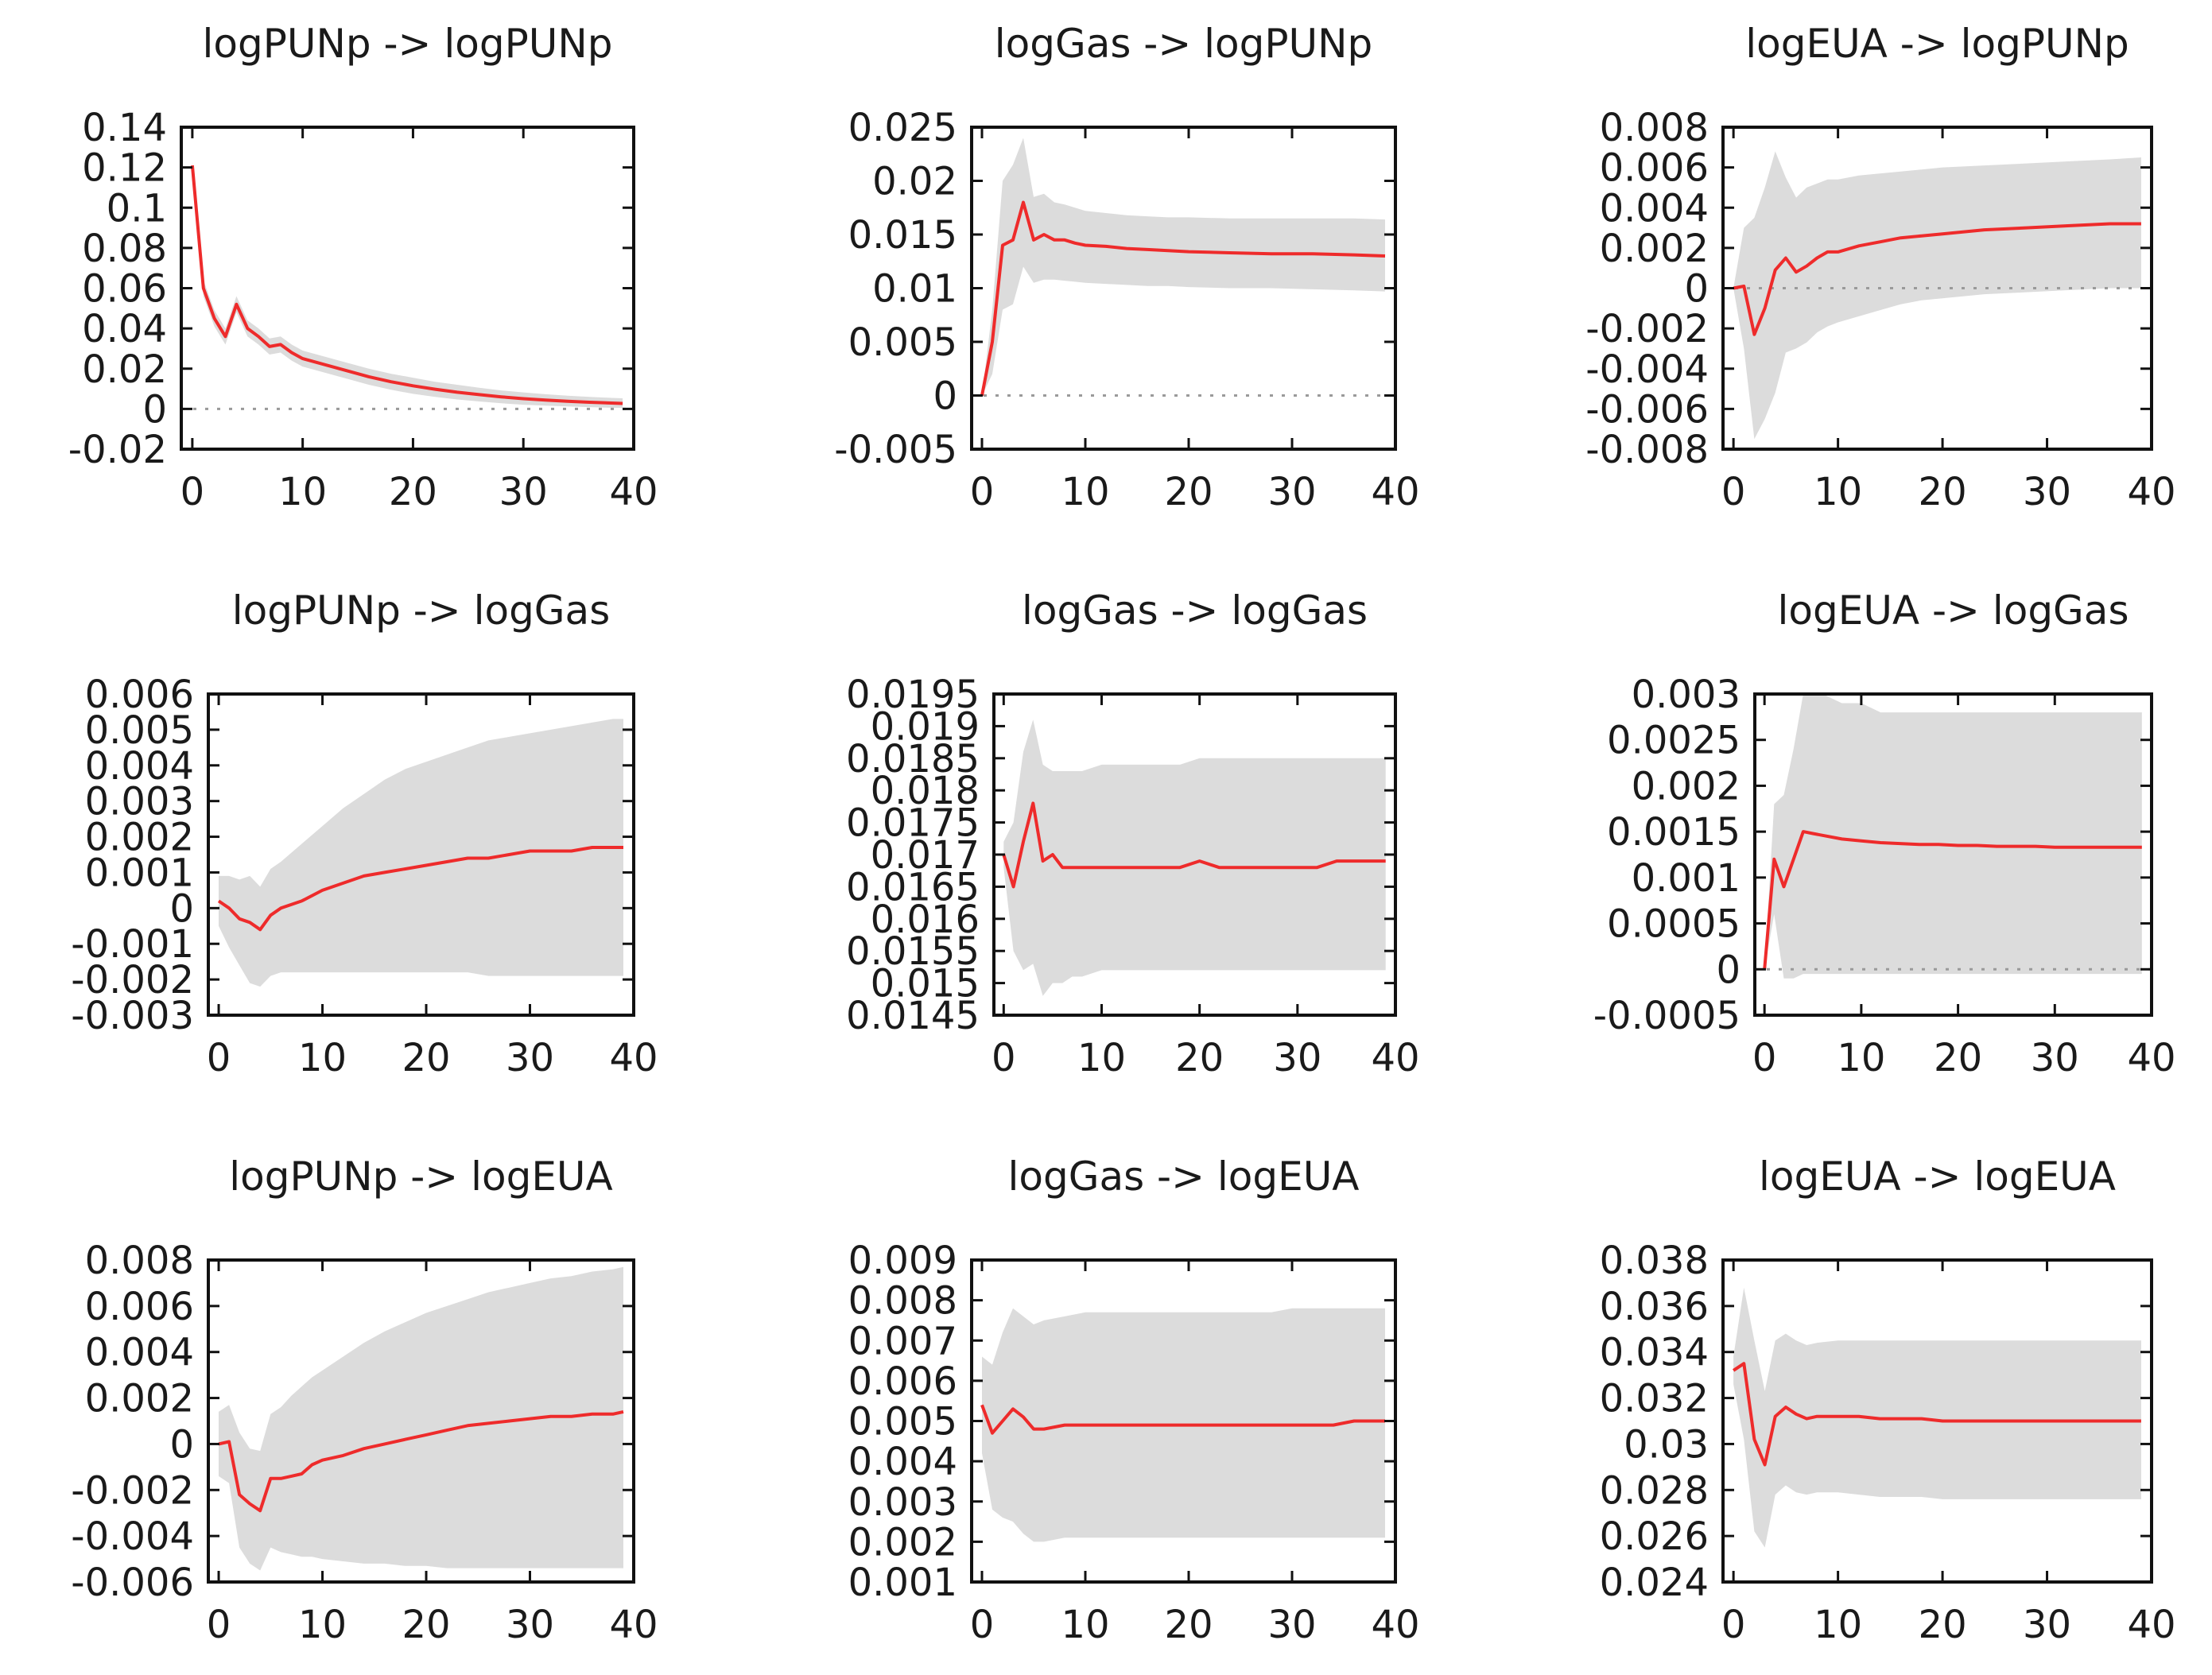 Image resolution: width=2212 pixels, height=1675 pixels. I want to click on y-tick-label: 0.034, so click(1654, 1353).